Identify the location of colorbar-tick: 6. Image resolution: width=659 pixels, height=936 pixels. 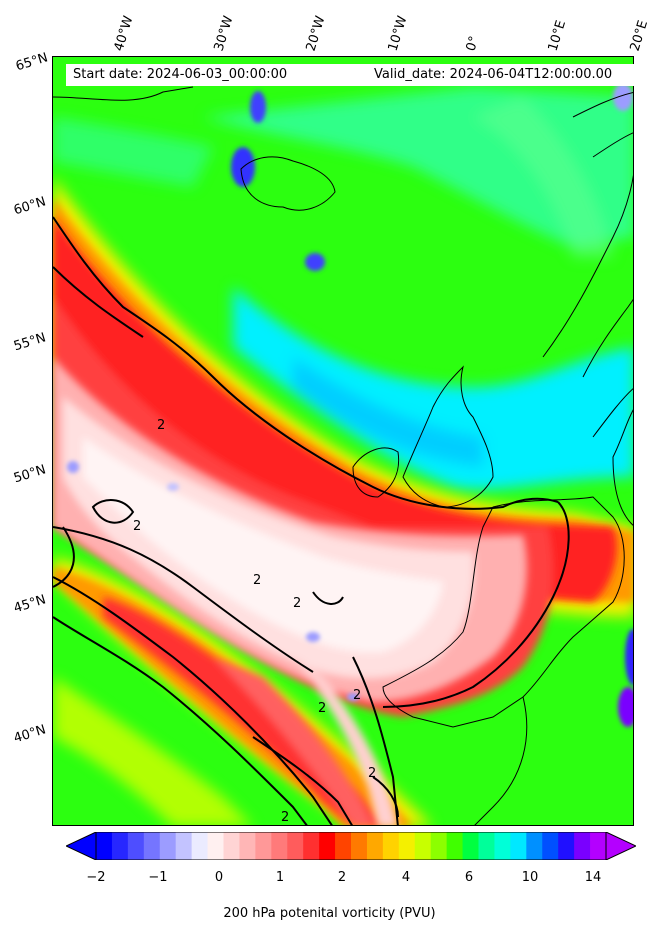
(469, 877).